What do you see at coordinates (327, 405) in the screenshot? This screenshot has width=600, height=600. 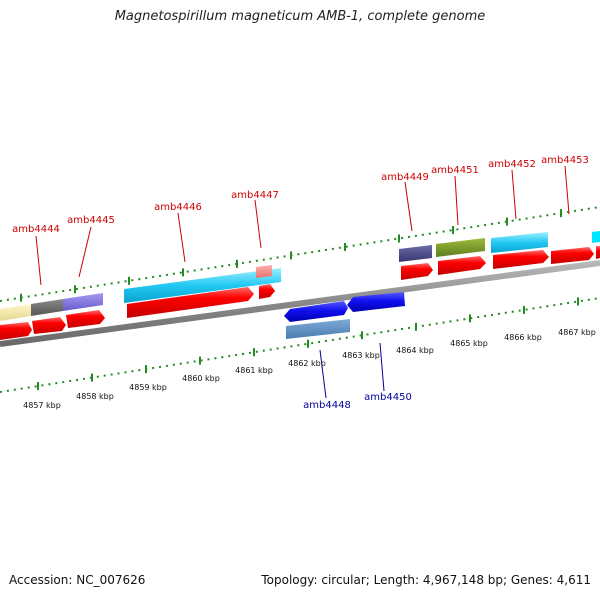 I see `gene-label: amb4448` at bounding box center [327, 405].